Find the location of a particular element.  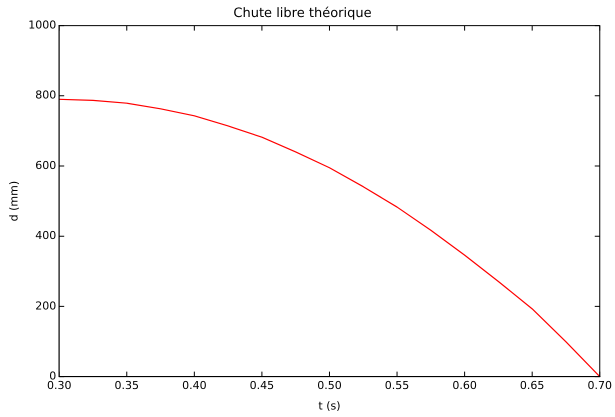

y-axis-title: d (mm) is located at coordinates (13, 201).